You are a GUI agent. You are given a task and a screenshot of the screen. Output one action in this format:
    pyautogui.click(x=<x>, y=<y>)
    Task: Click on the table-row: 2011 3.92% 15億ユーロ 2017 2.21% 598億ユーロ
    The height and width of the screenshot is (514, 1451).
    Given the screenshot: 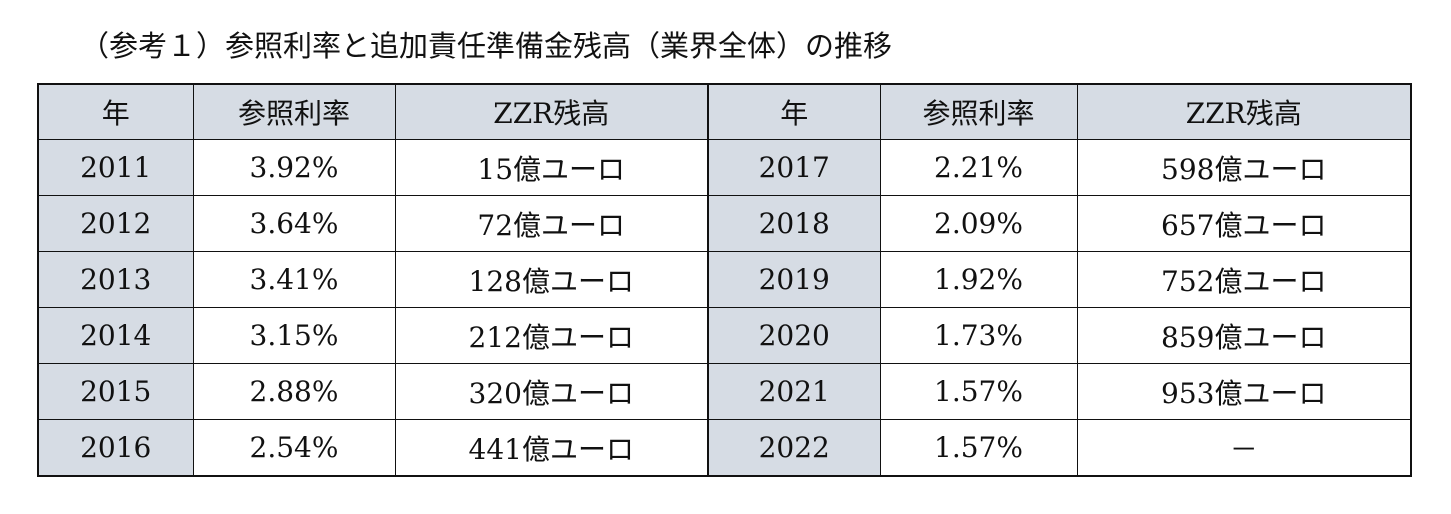 What is the action you would take?
    pyautogui.click(x=724, y=167)
    